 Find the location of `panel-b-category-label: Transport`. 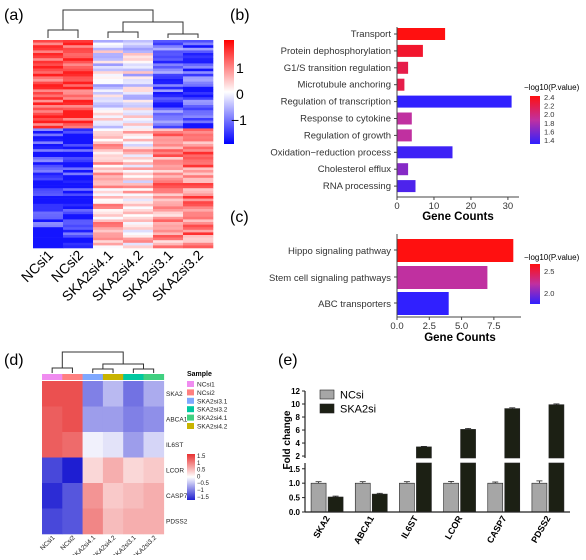

panel-b-category-label: Transport is located at coordinates (371, 34).